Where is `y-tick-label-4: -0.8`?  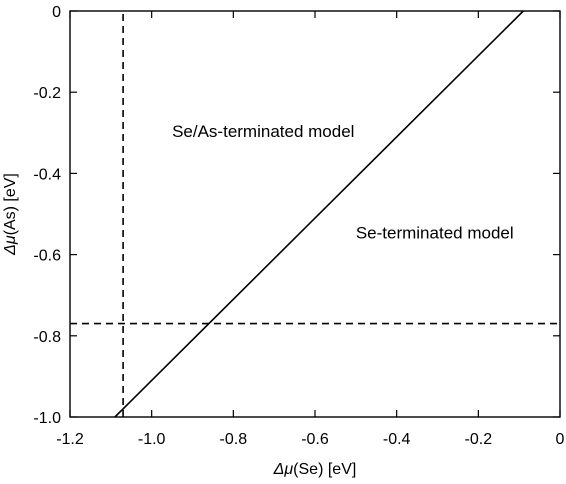 y-tick-label-4: -0.8 is located at coordinates (47, 337).